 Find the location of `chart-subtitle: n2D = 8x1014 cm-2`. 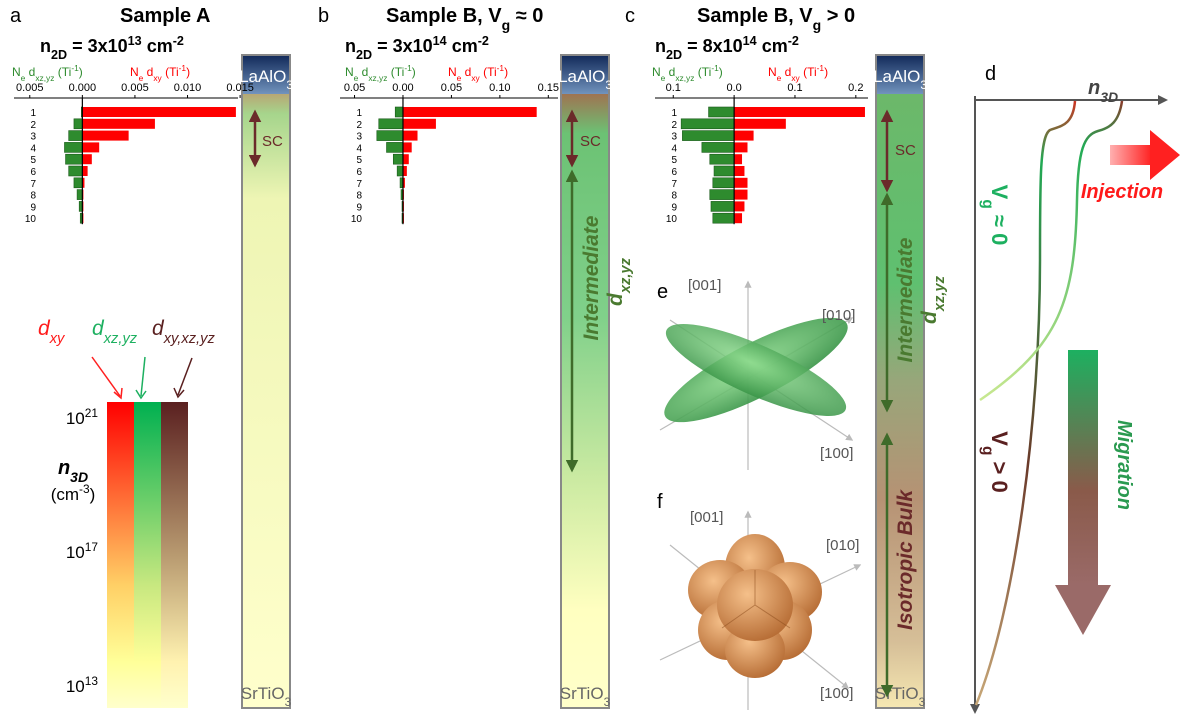

chart-subtitle: n2D = 8x1014 cm-2 is located at coordinates (727, 48).